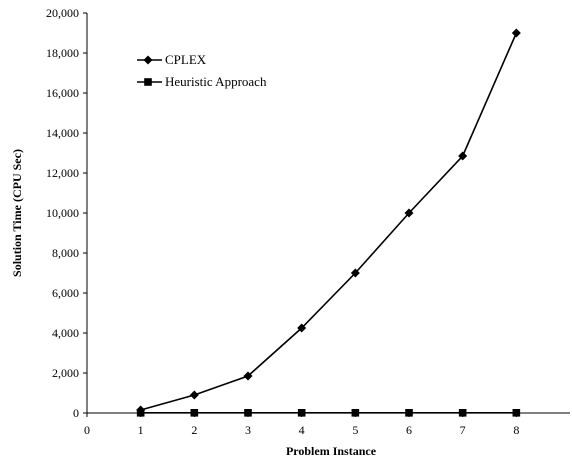  What do you see at coordinates (148, 82) in the screenshot?
I see `legend-heuristic-approach-marker` at bounding box center [148, 82].